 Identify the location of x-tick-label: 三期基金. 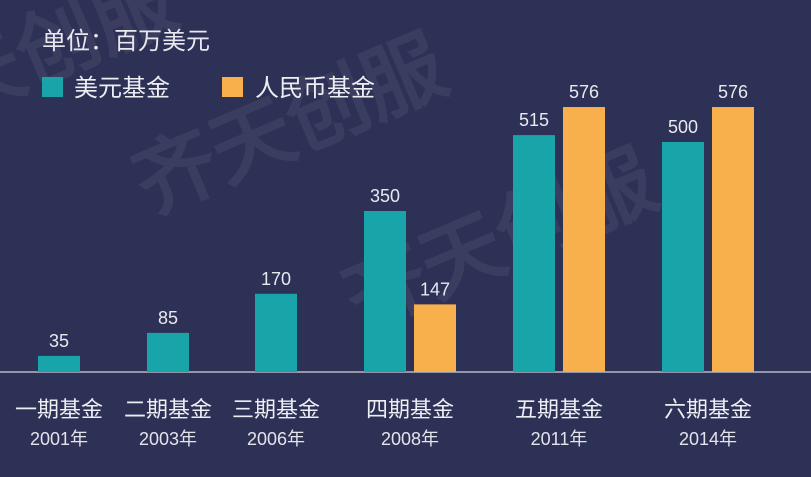
(276, 409).